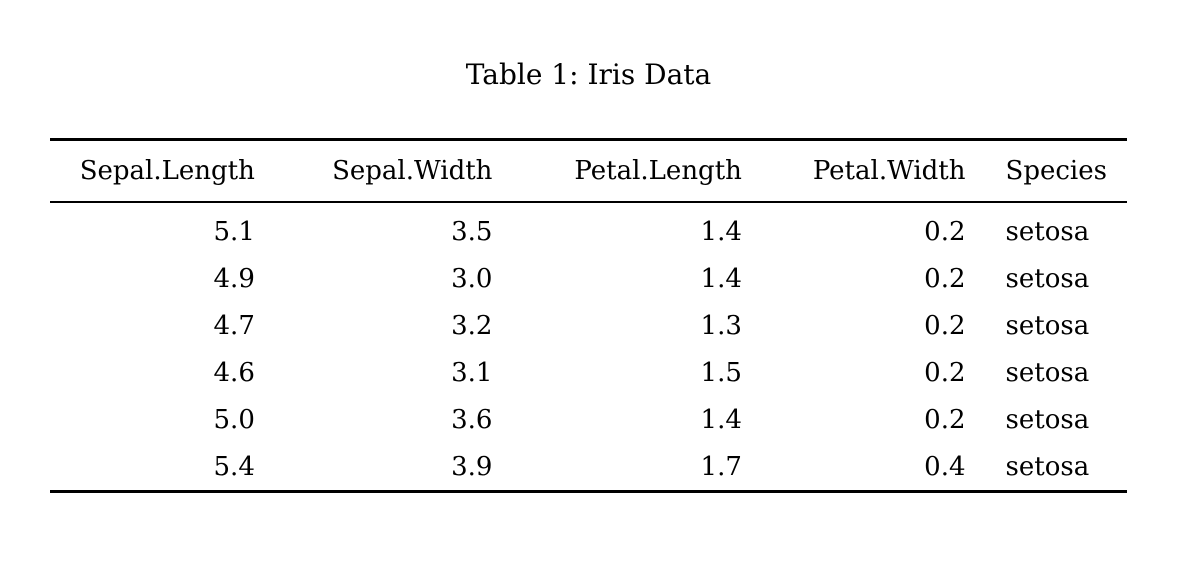 This screenshot has width=1202, height=580. I want to click on cell-sepal-length: 5.0, so click(234, 419).